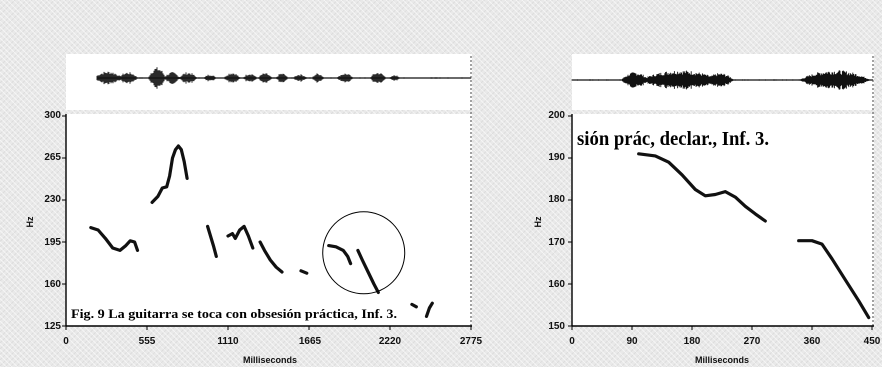 Image resolution: width=882 pixels, height=367 pixels. Describe the element at coordinates (52, 326) in the screenshot. I see `left-ytick-label: 125` at that location.